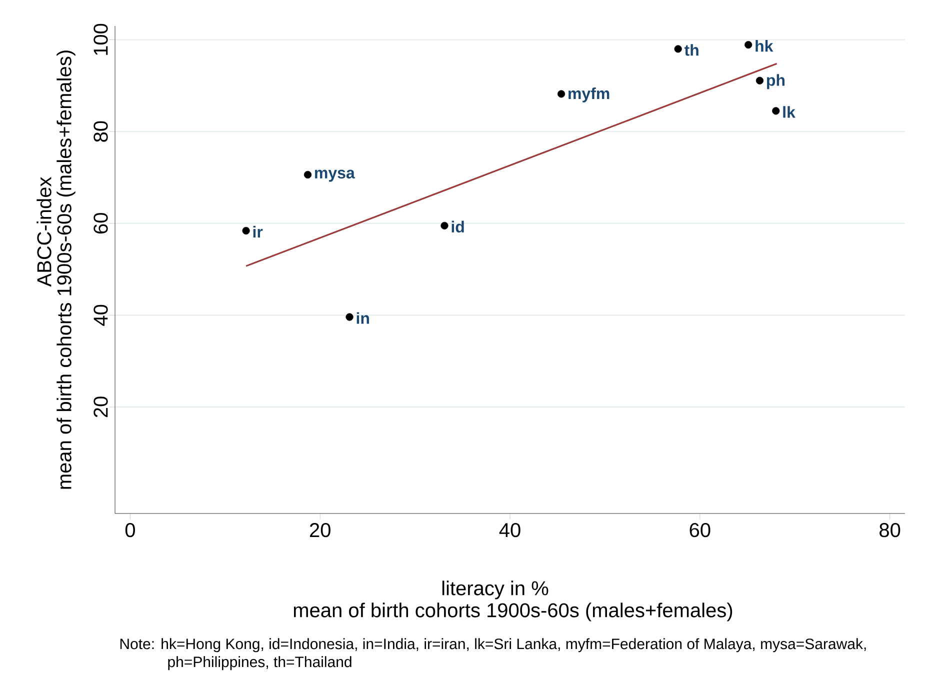  What do you see at coordinates (589, 94) in the screenshot?
I see `annotation: myfm` at bounding box center [589, 94].